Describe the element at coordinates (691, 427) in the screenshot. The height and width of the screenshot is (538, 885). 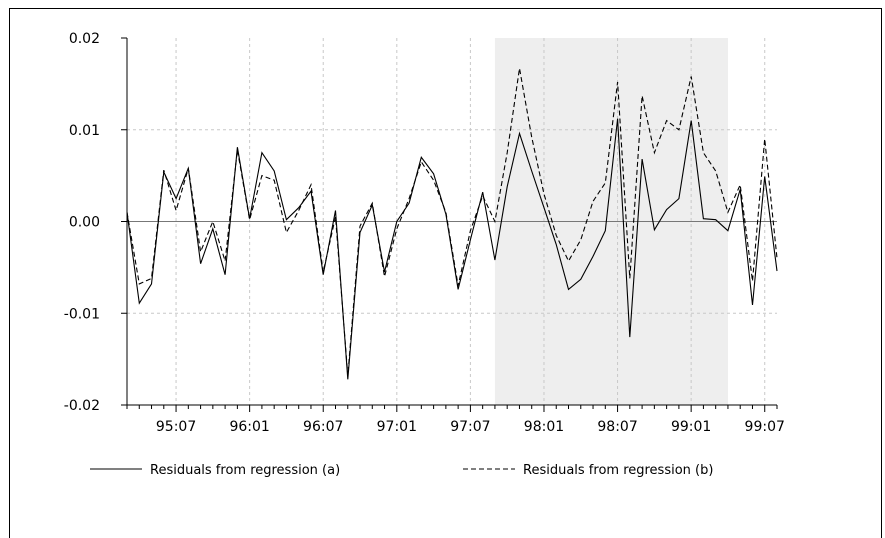
I see `x-tick-label: 99:01` at that location.